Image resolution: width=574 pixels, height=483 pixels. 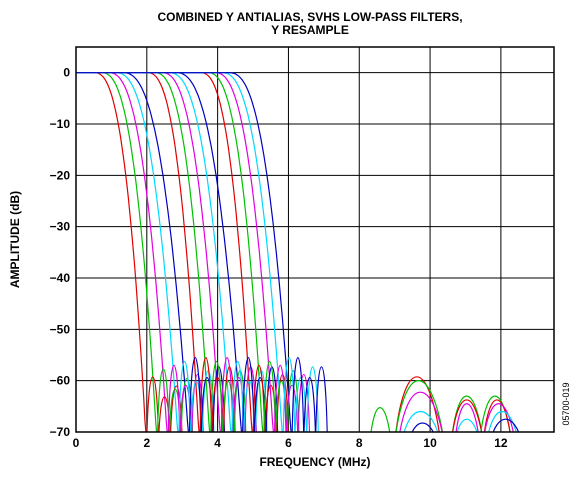 What do you see at coordinates (66, 73) in the screenshot?
I see `y-tick-label: 0` at bounding box center [66, 73].